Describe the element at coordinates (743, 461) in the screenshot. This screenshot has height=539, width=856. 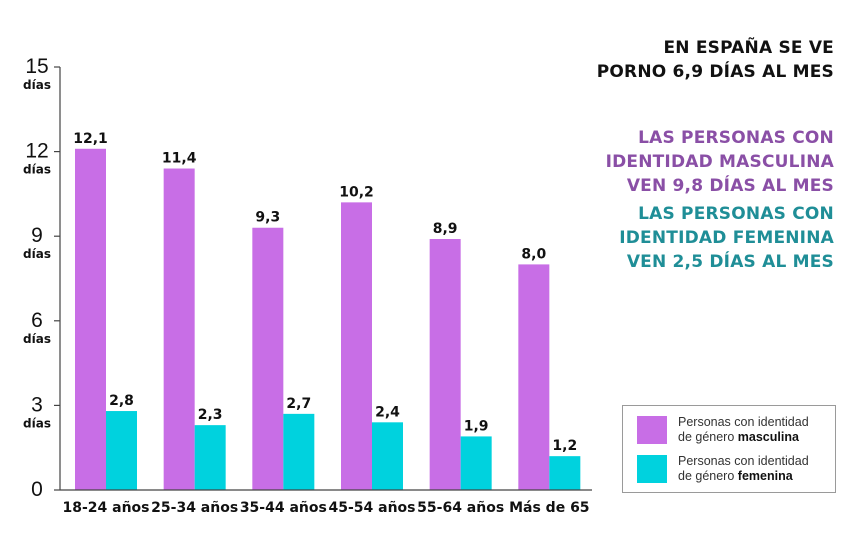
I see `legend-feminine-line-1: Personas con identidad` at that location.